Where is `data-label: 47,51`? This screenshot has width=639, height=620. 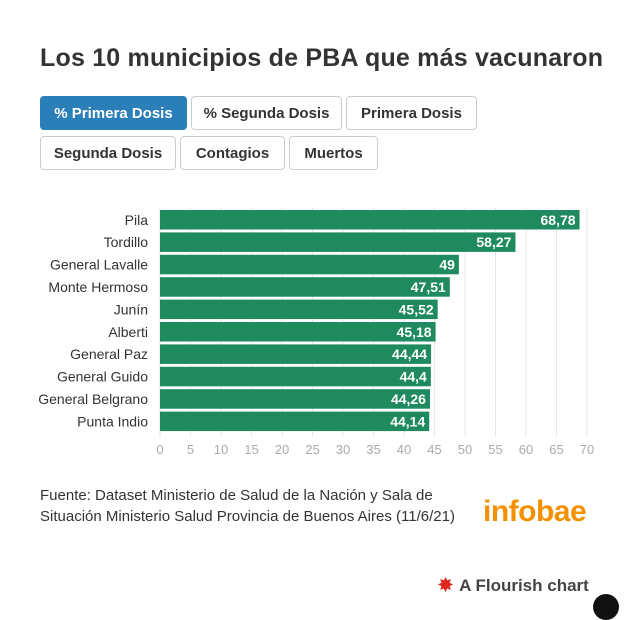 data-label: 47,51 is located at coordinates (428, 287).